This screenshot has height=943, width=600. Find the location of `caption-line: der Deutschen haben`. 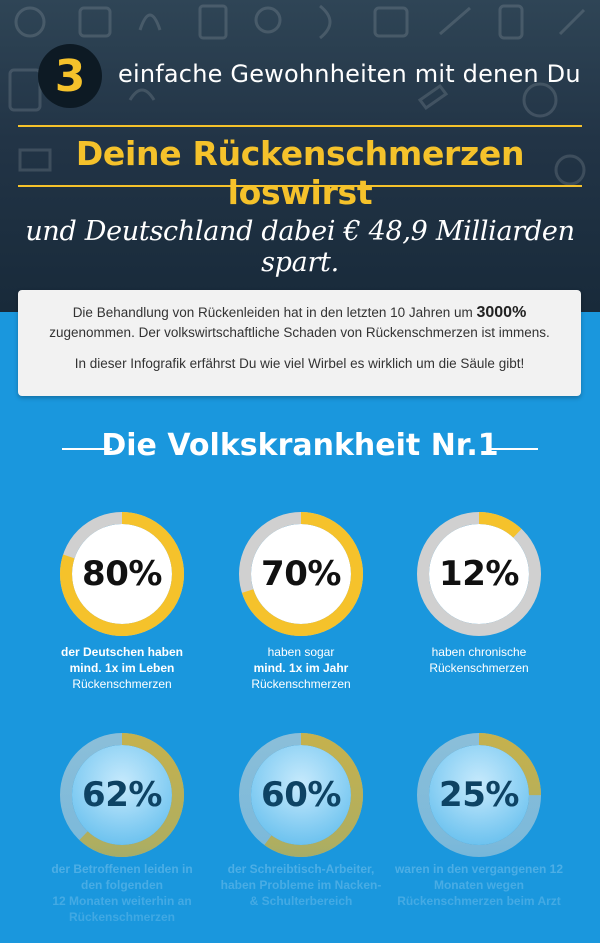

caption-line: der Deutschen haben is located at coordinates (122, 652).